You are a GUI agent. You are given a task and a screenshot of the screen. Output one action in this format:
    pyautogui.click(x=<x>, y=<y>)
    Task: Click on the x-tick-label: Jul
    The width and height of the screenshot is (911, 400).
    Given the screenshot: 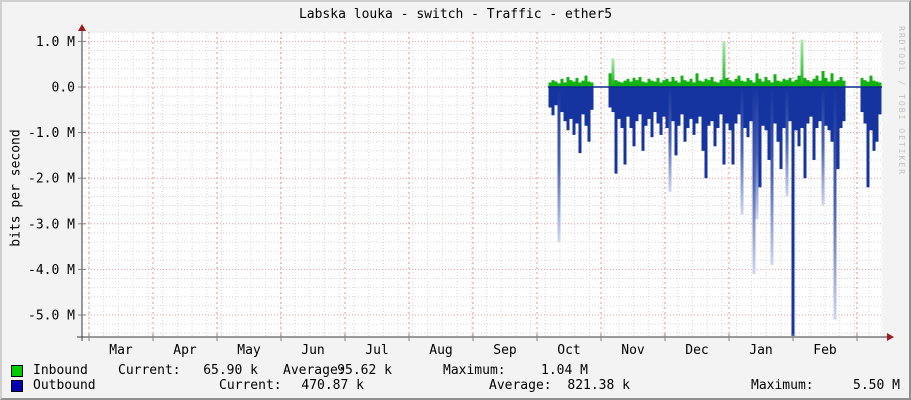 What is the action you would take?
    pyautogui.click(x=376, y=350)
    